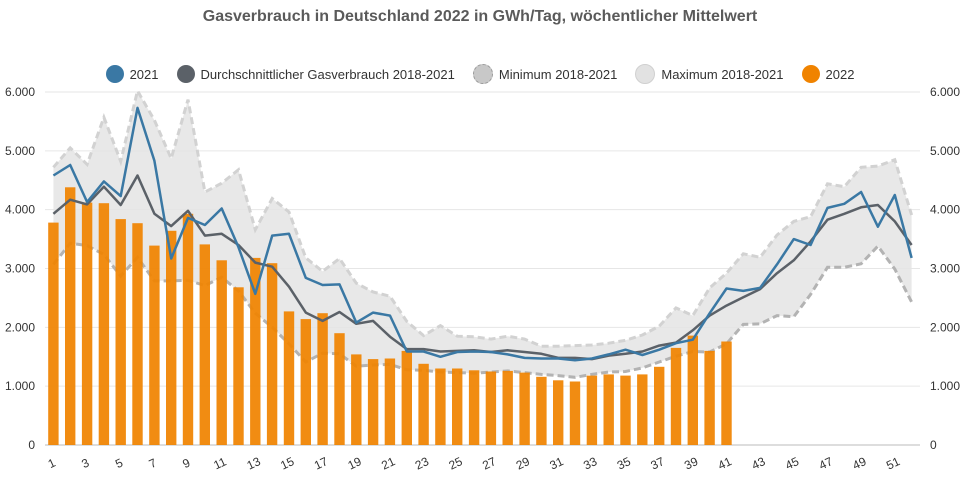 The width and height of the screenshot is (960, 480). Describe the element at coordinates (859, 463) in the screenshot. I see `x-tick-label: 49` at that location.